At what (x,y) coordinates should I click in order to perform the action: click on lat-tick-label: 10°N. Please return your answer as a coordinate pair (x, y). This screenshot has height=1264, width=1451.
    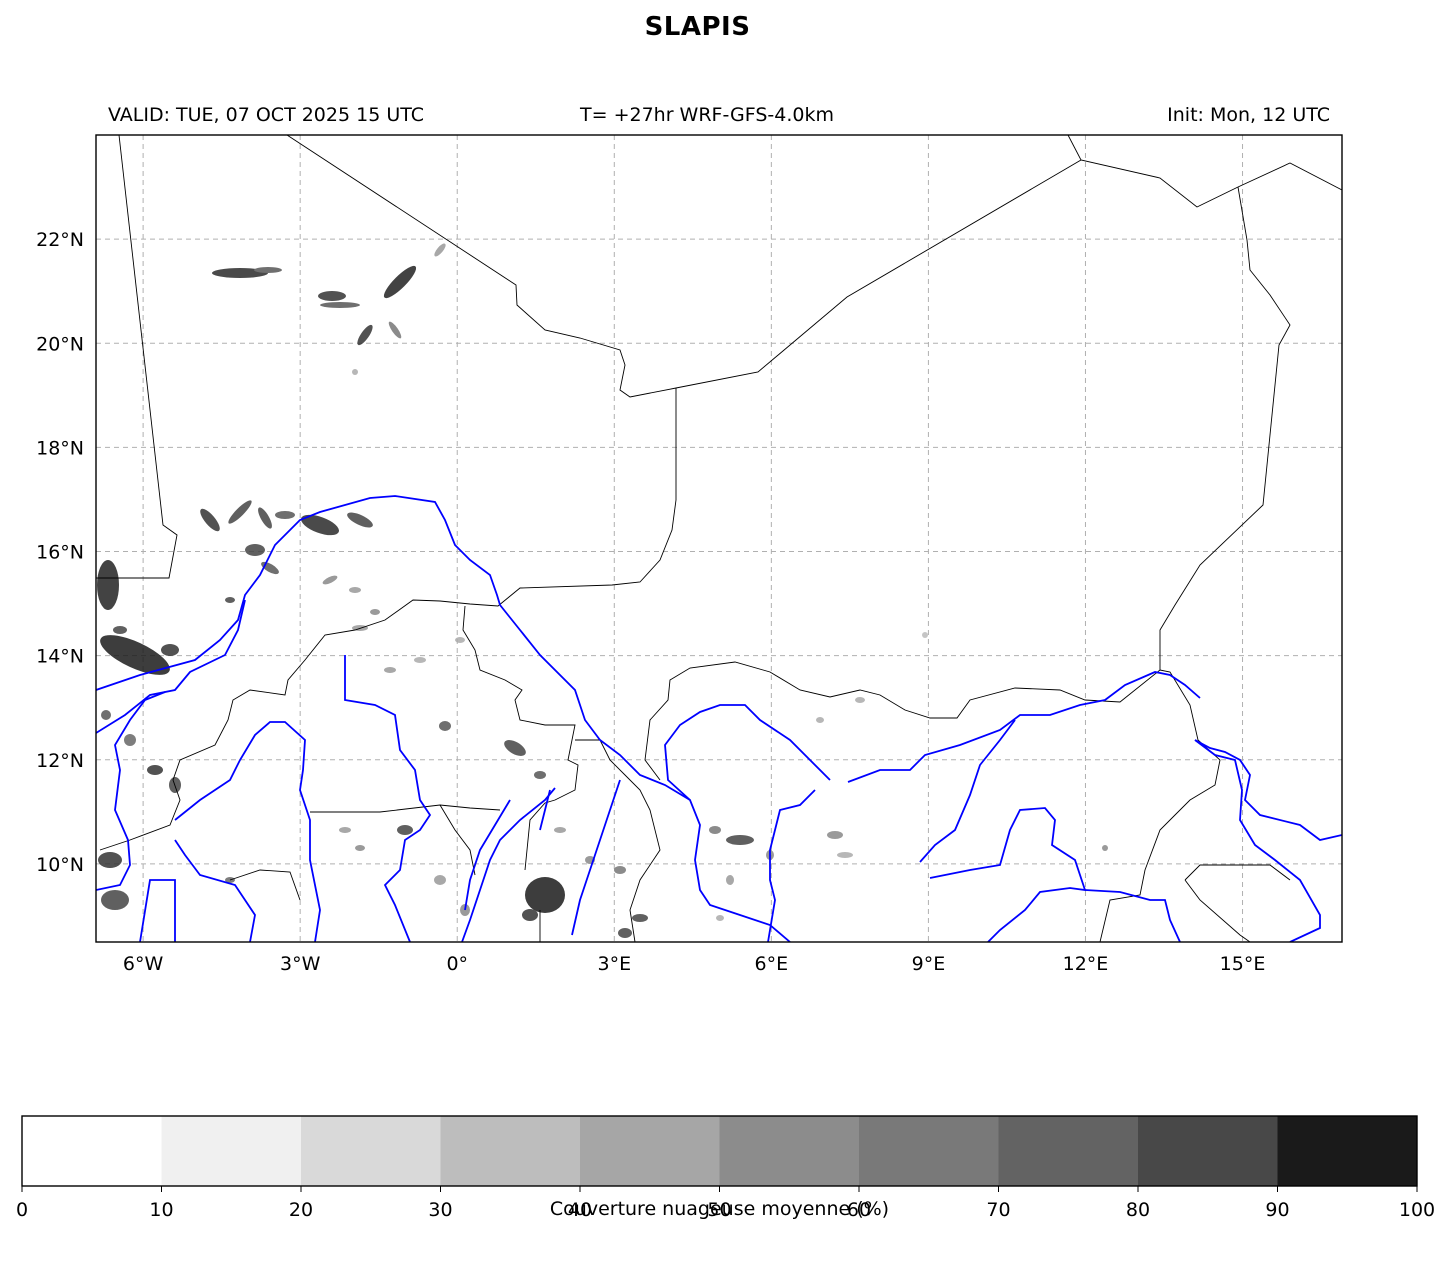
    Looking at the image, I should click on (60, 865).